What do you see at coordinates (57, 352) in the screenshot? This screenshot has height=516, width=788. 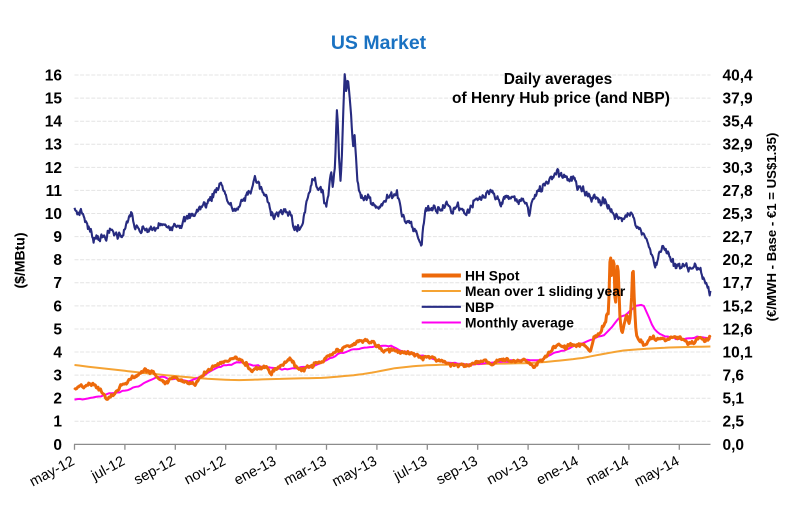 I see `svg-text: 4` at bounding box center [57, 352].